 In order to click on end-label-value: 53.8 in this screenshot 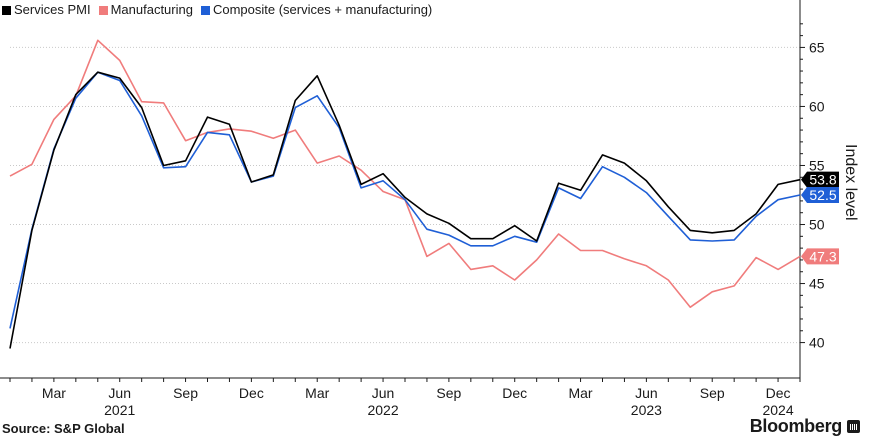, I will do `click(822, 180)`.